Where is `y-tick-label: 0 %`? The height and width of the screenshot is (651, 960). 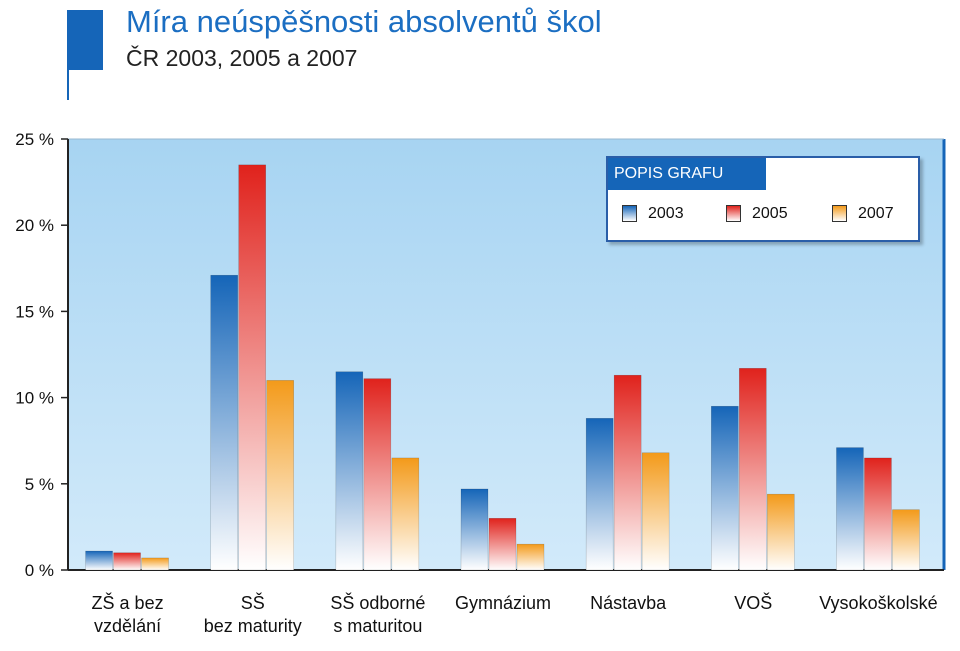 y-tick-label: 0 % is located at coordinates (39, 570).